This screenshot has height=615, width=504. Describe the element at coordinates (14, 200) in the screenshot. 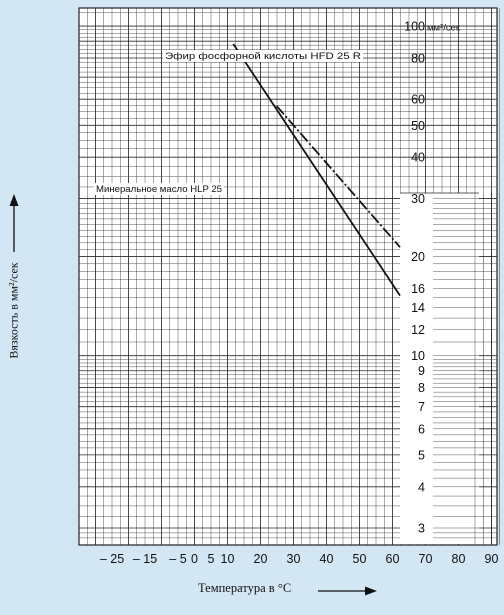

I see `y-axis-arrow-icon` at that location.